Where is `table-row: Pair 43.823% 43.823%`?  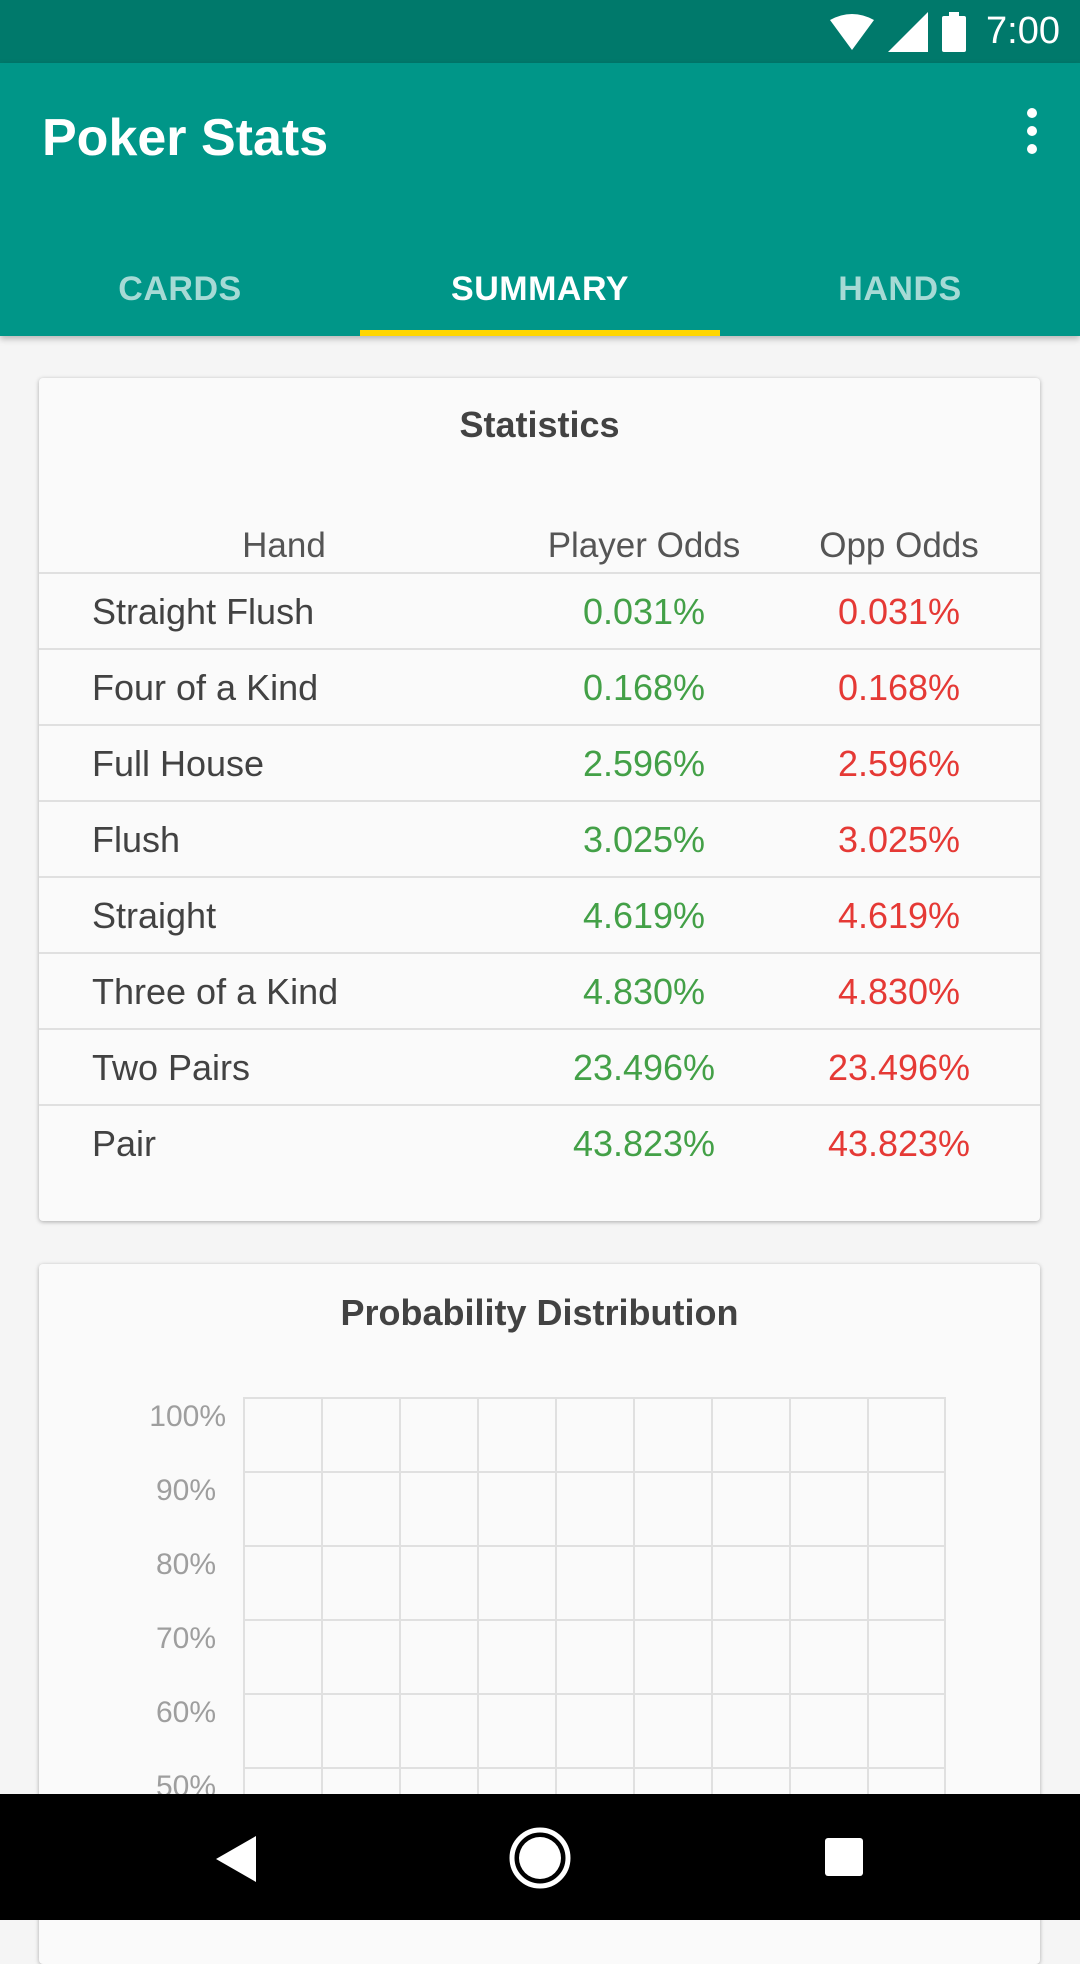 table-row: Pair 43.823% 43.823% is located at coordinates (539, 1143).